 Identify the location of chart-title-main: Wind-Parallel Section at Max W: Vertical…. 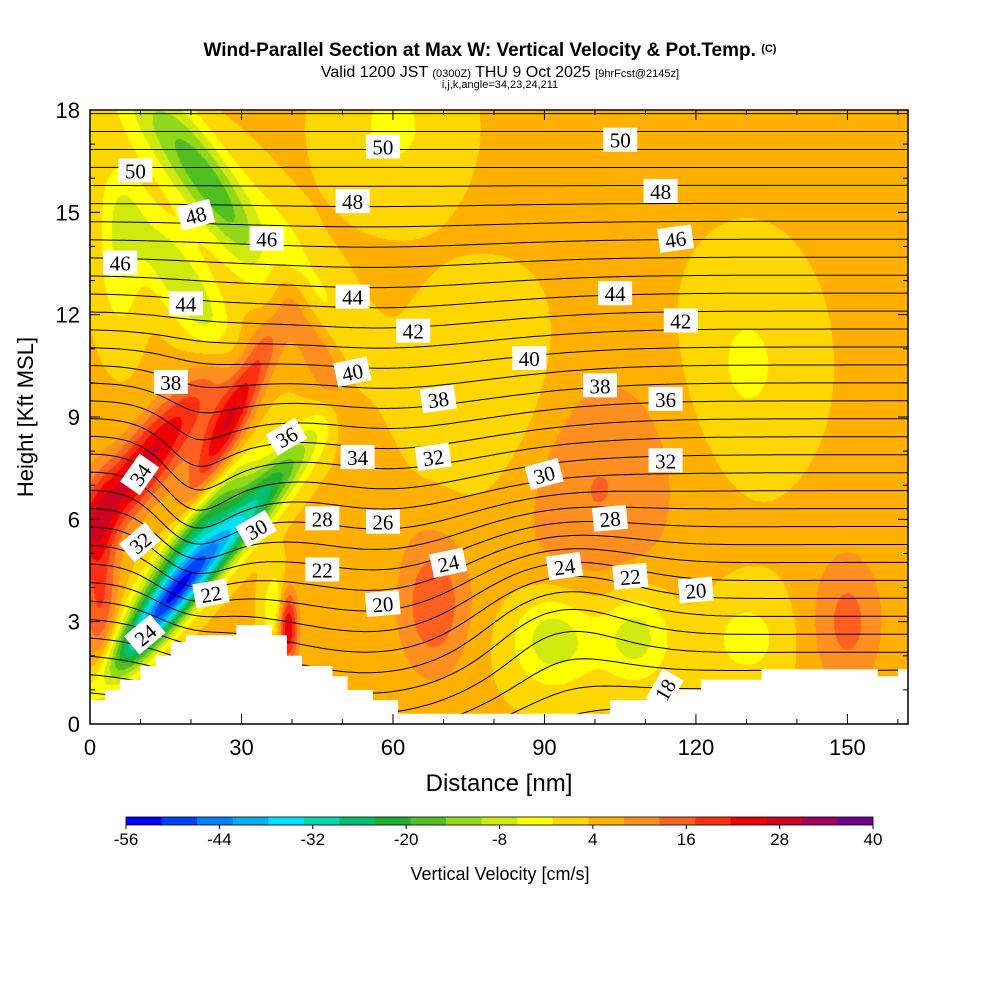
(480, 50).